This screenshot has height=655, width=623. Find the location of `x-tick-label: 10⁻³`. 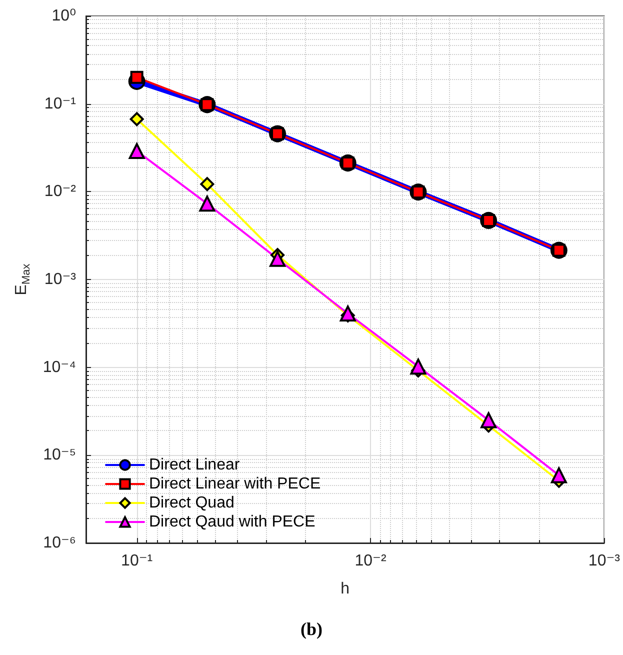

x-tick-label: 10⁻³ is located at coordinates (604, 561).